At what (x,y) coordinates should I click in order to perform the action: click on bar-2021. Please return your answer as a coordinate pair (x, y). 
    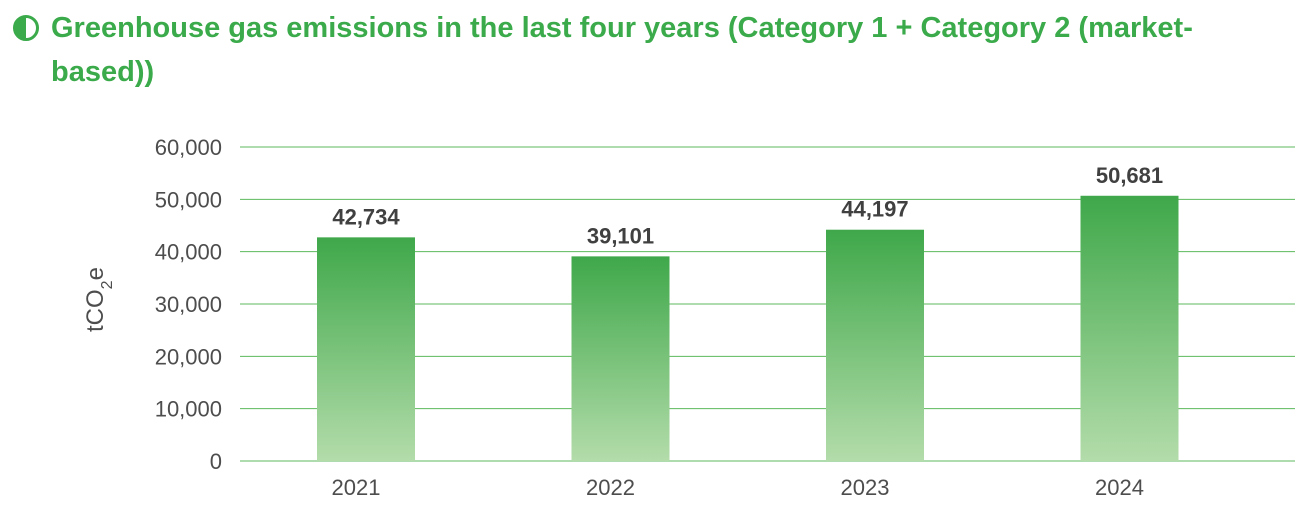
    Looking at the image, I should click on (366, 349).